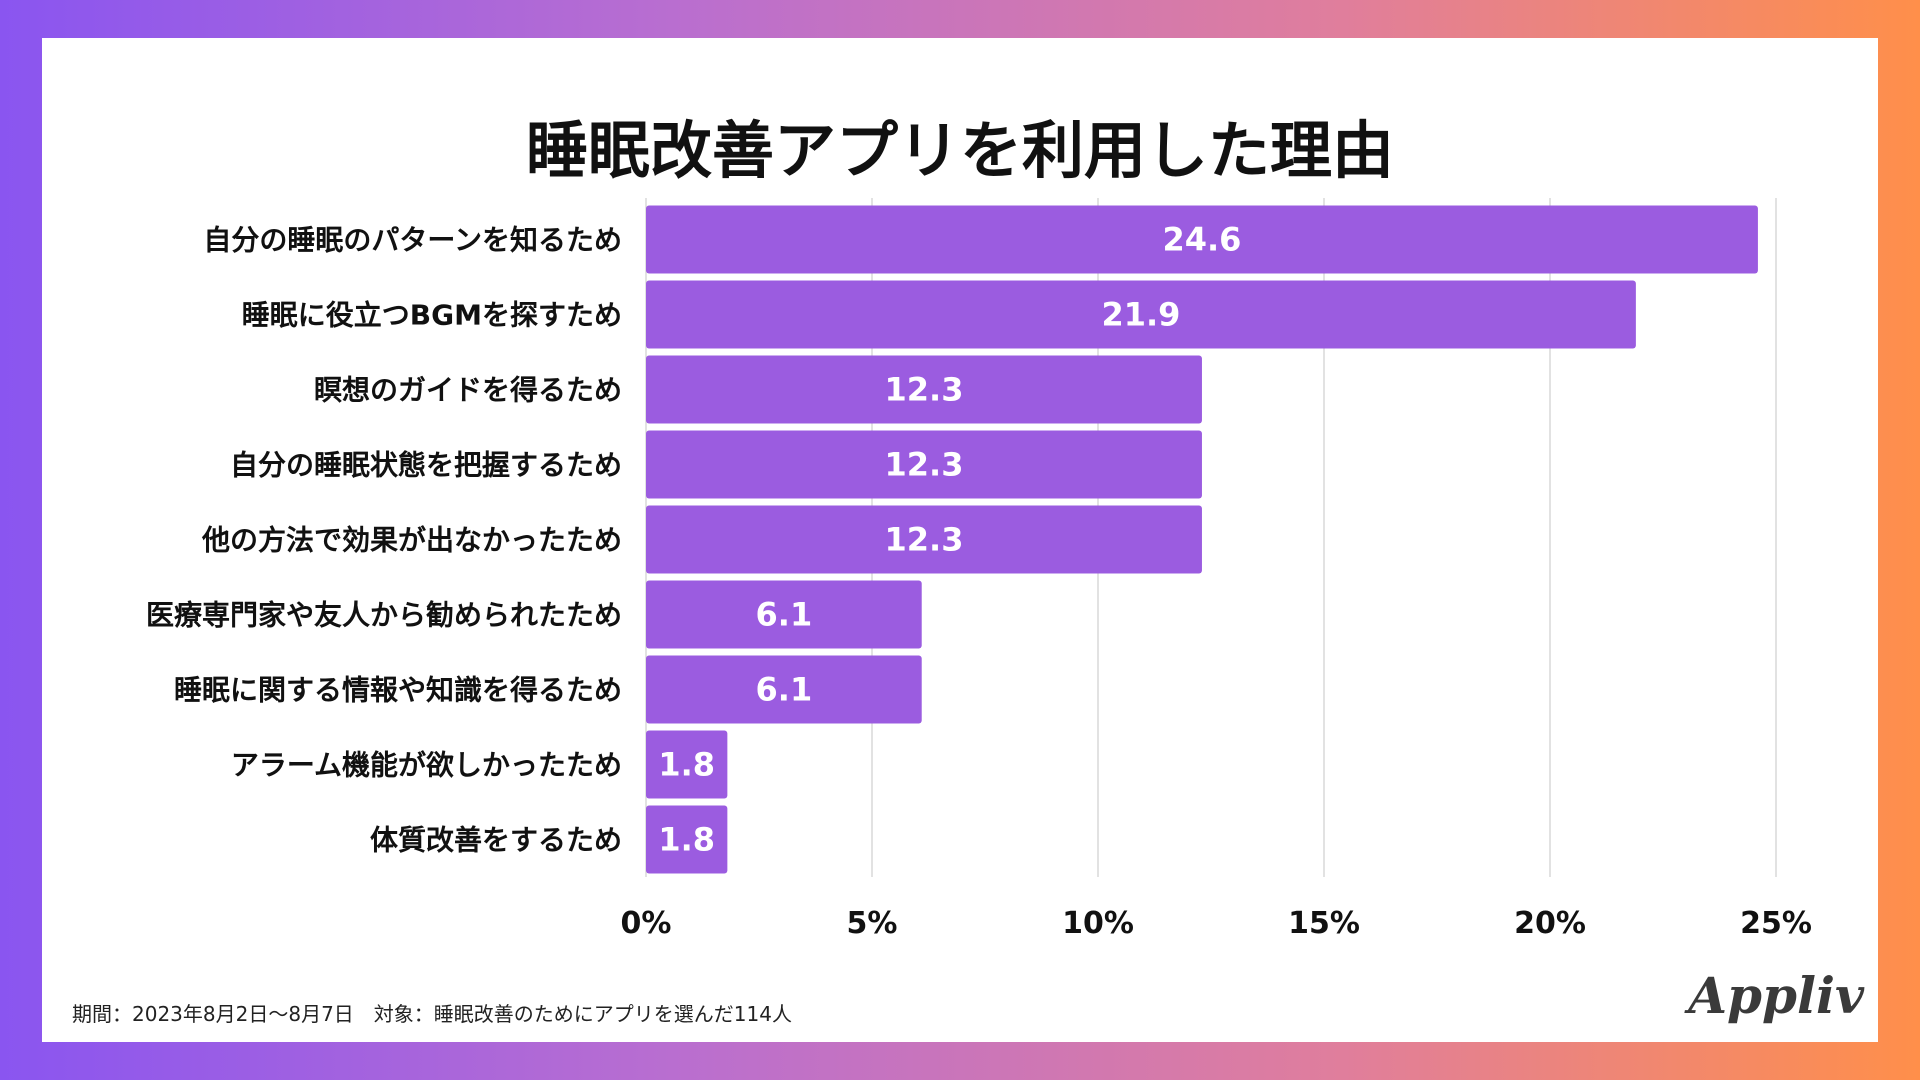  Describe the element at coordinates (384, 615) in the screenshot. I see `category-label: 医療専門家や友人から勧められたため` at that location.